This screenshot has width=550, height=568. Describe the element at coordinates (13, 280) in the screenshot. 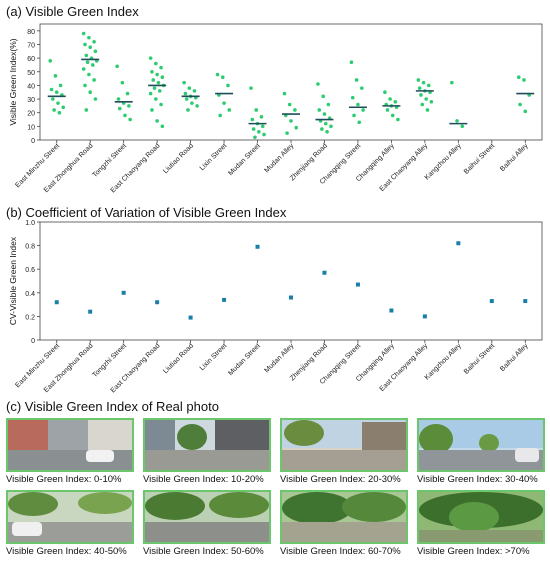

I see `y-axis-label: CV-Visible Green Index` at that location.